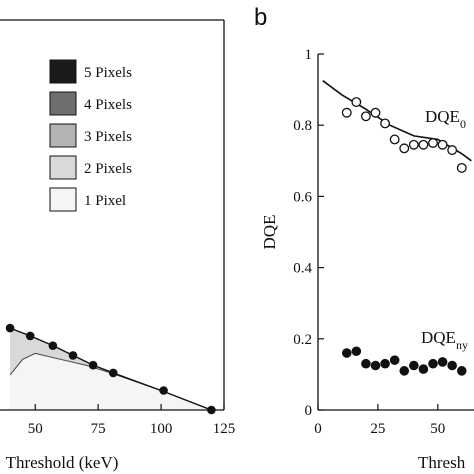 This screenshot has width=474, height=474. I want to click on area-1-pixel, so click(111, 381).